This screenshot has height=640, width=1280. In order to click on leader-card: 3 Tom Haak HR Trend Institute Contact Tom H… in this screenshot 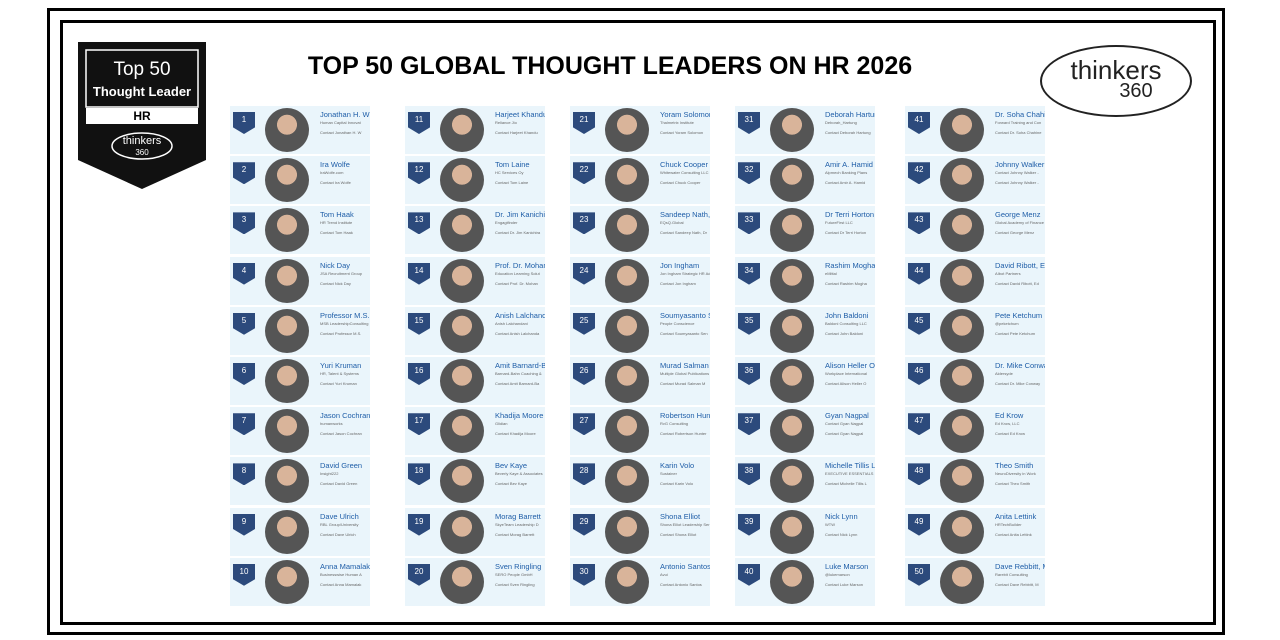, I will do `click(300, 230)`.